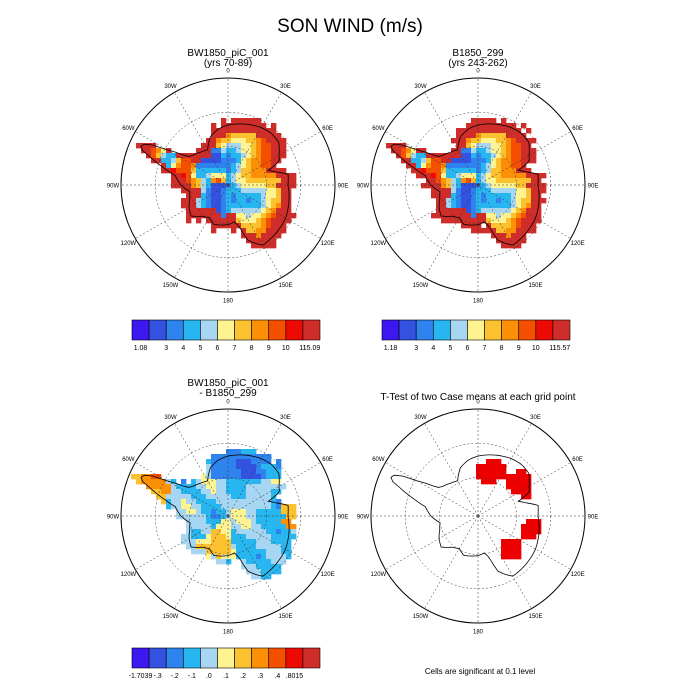 The width and height of the screenshot is (700, 700). I want to click on colorbar-label: 5, so click(200, 348).